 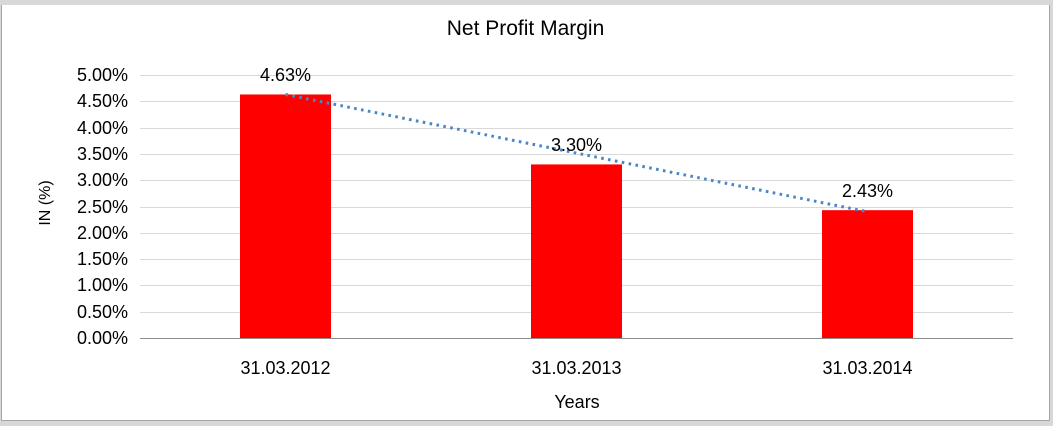 I want to click on x-tick-label: 31.03.2014, so click(x=867, y=368).